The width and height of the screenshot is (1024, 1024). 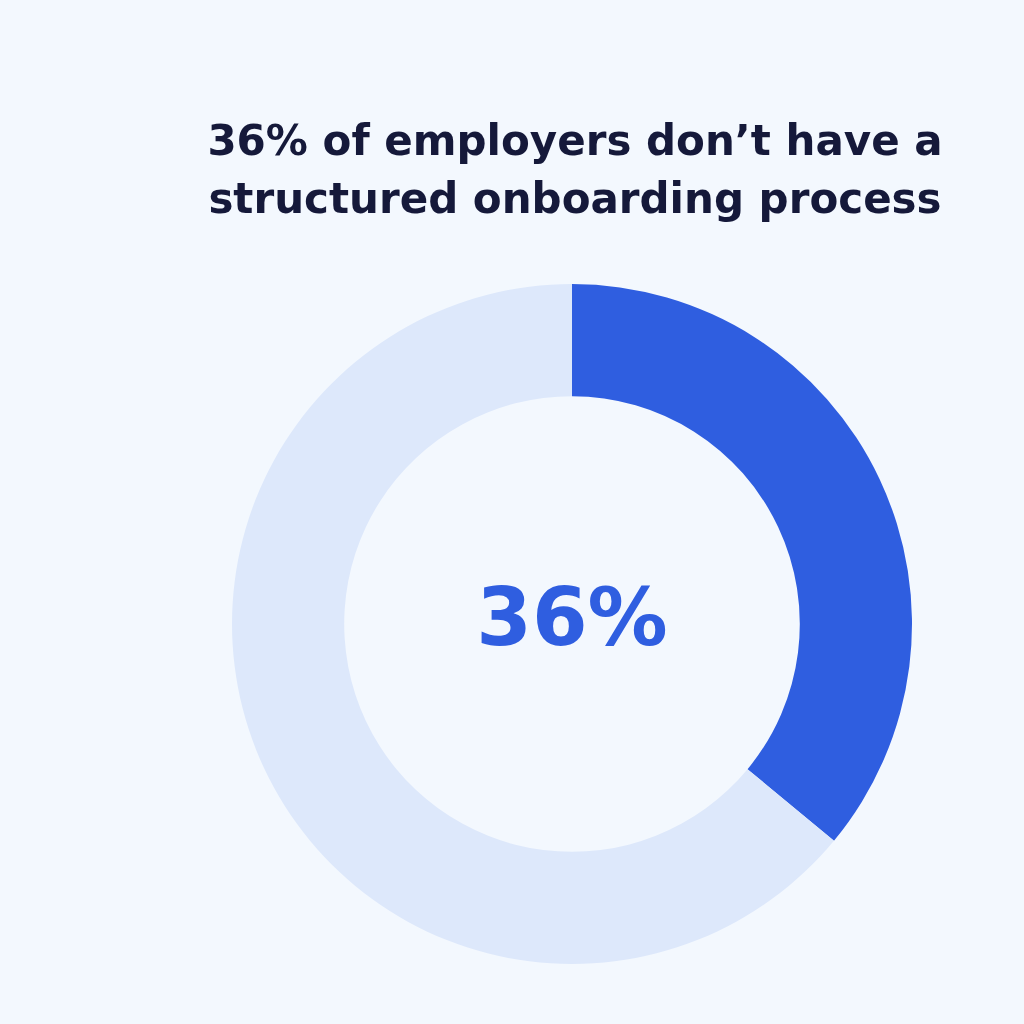 I want to click on chart-title: 36% of employers don’t have a structured onboarding process, so click(x=575, y=170).